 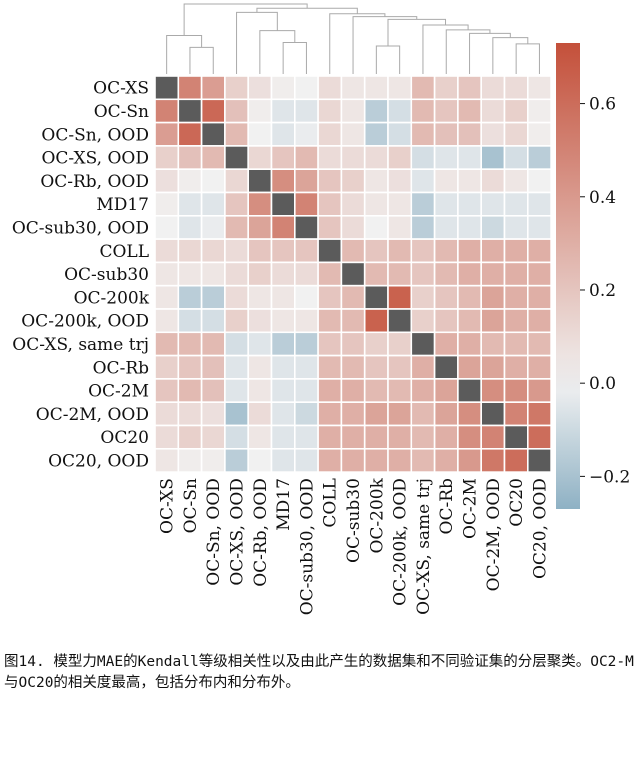 What do you see at coordinates (609, 477) in the screenshot?
I see `colorbar-tick-label: −0.2` at bounding box center [609, 477].